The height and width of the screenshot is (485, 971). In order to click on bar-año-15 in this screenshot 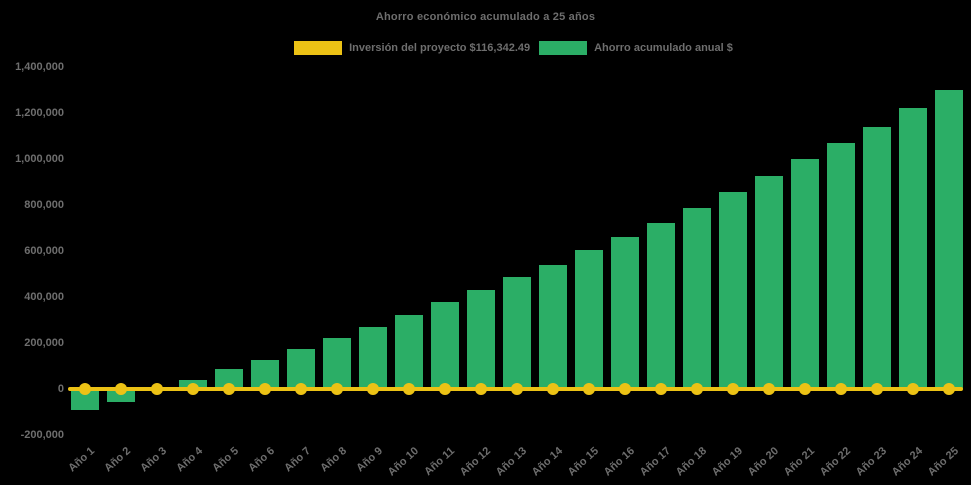, I will do `click(589, 319)`.